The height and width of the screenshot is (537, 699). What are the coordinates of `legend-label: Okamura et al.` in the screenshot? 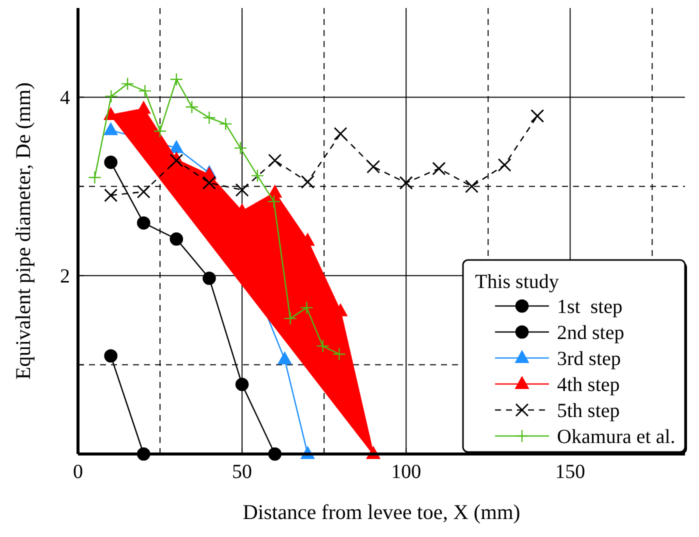 It's located at (616, 437).